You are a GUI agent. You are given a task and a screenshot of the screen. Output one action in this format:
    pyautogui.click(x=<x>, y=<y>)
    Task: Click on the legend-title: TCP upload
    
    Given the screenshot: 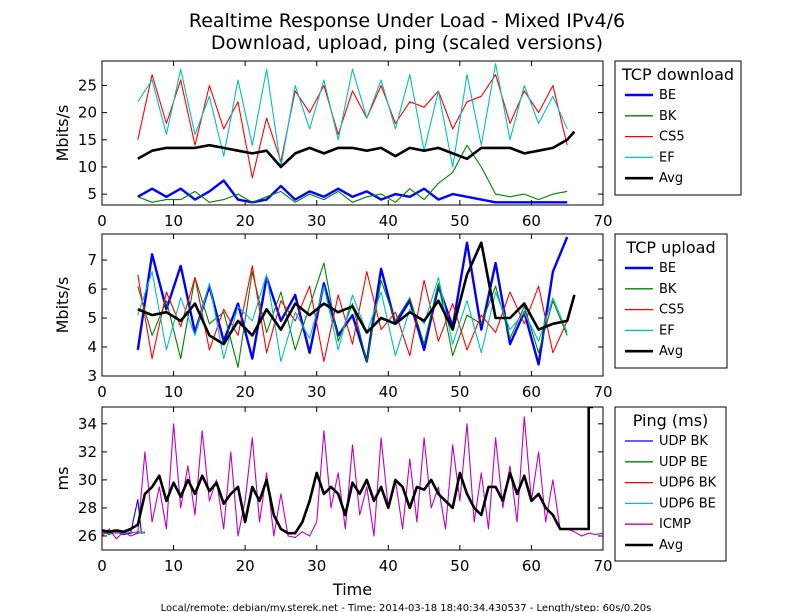 What is the action you would take?
    pyautogui.click(x=670, y=247)
    